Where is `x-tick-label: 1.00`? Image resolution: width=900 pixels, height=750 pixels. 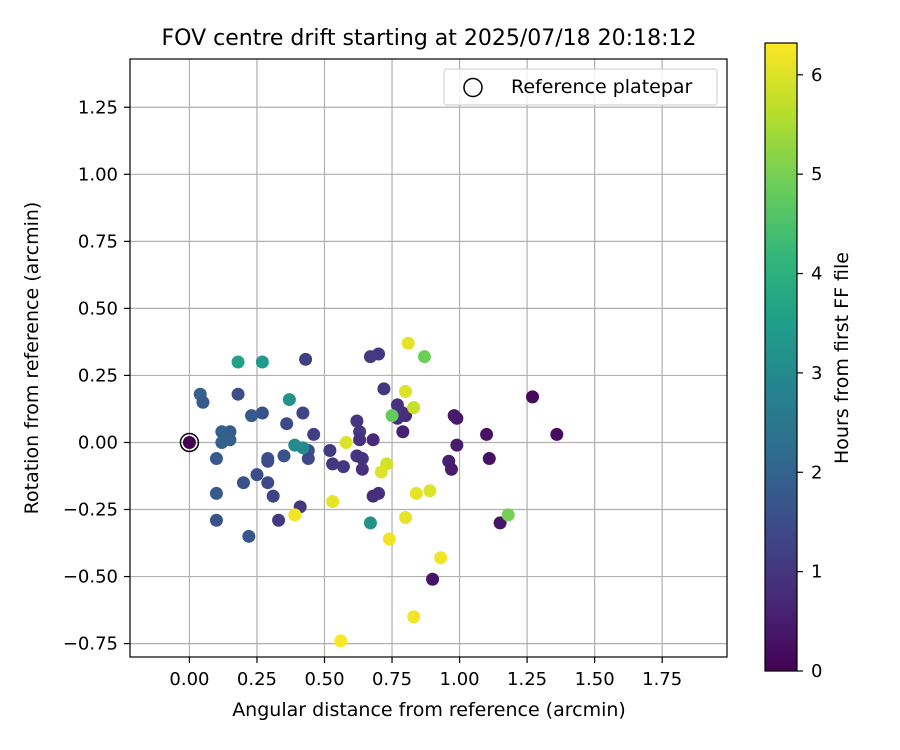 x-tick-label: 1.00 is located at coordinates (460, 679).